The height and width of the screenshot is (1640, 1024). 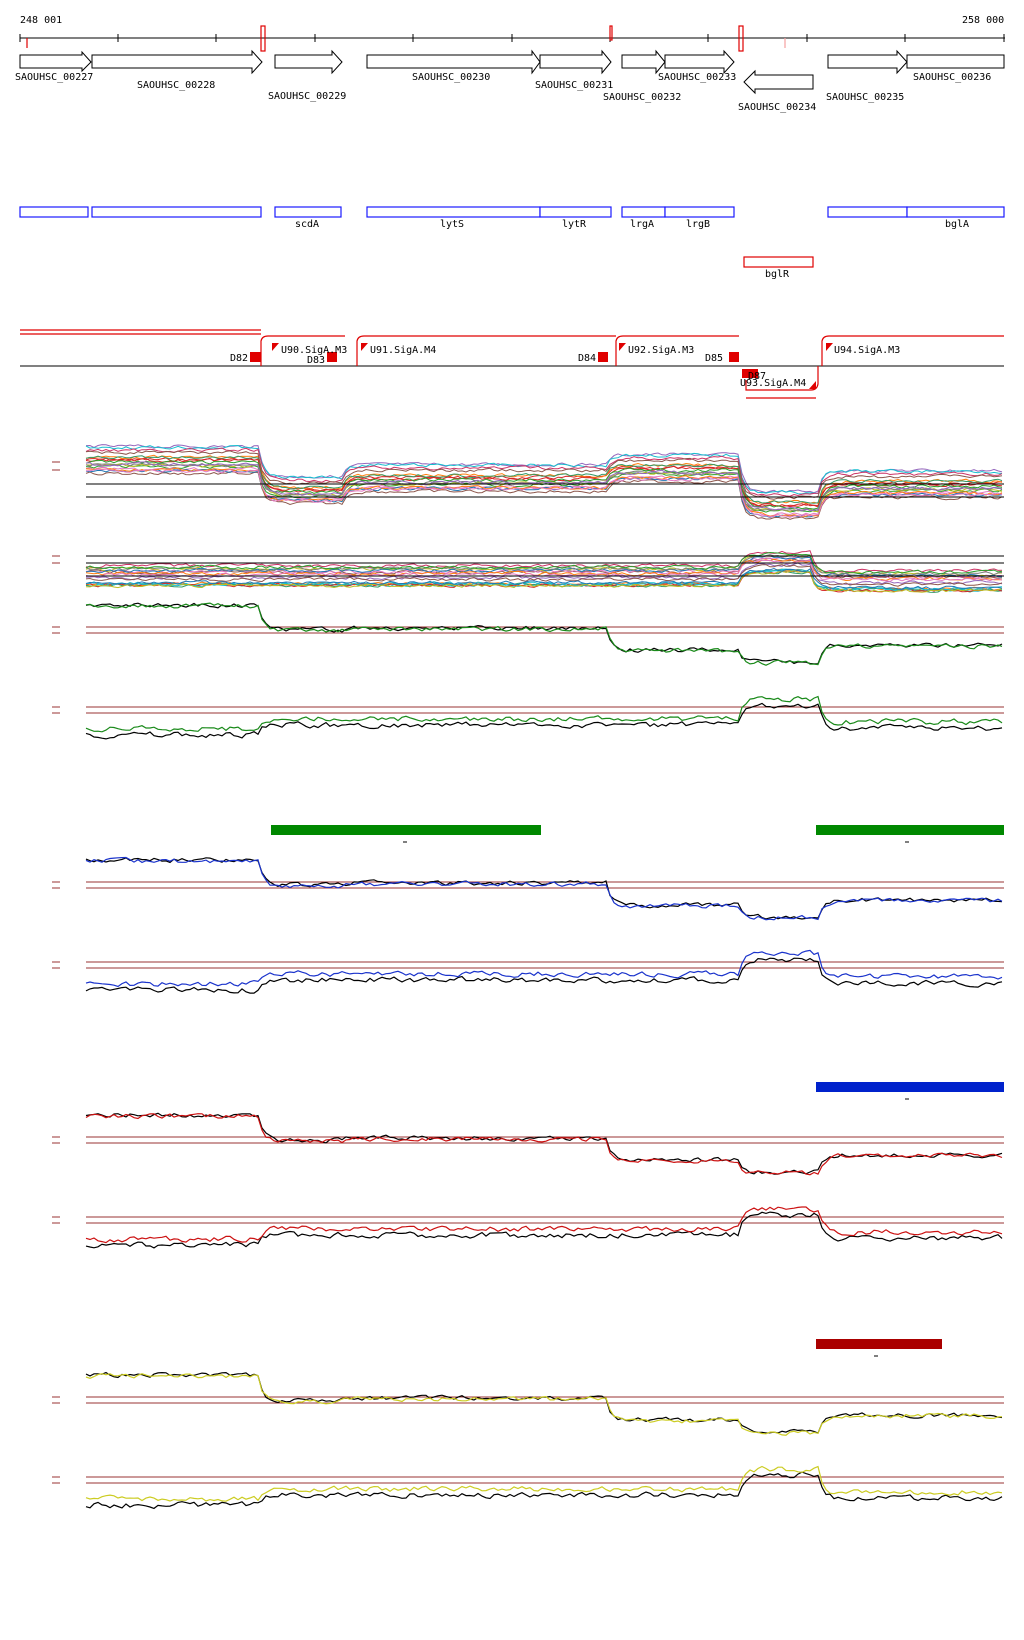 What do you see at coordinates (544, 1404) in the screenshot?
I see `profile-yellow-top-color` at bounding box center [544, 1404].